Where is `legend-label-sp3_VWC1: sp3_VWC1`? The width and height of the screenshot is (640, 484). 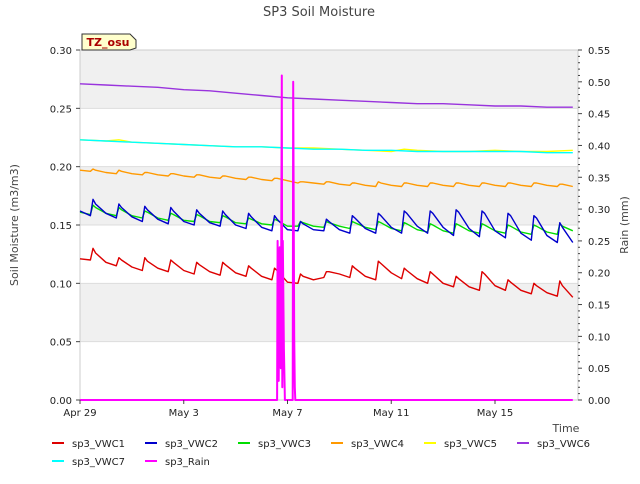 legend-label-sp3_VWC1: sp3_VWC1 is located at coordinates (98, 444).